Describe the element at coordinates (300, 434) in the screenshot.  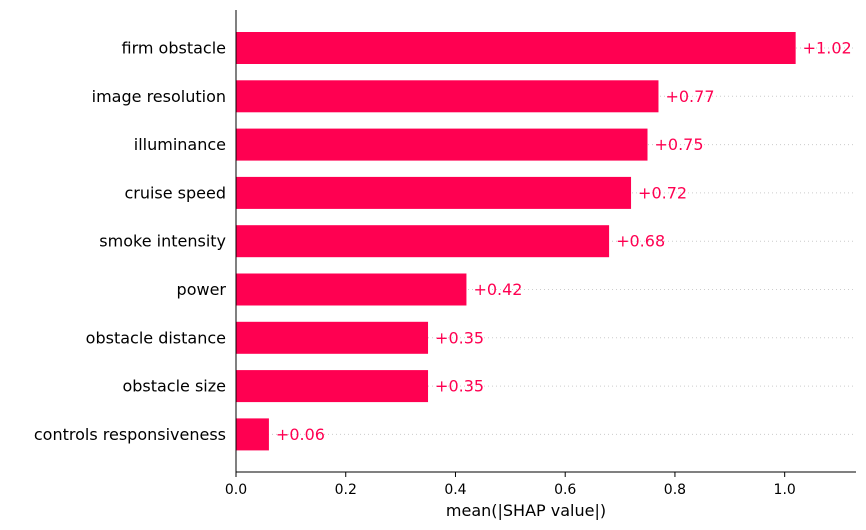
I see `value-label: +0.06` at that location.